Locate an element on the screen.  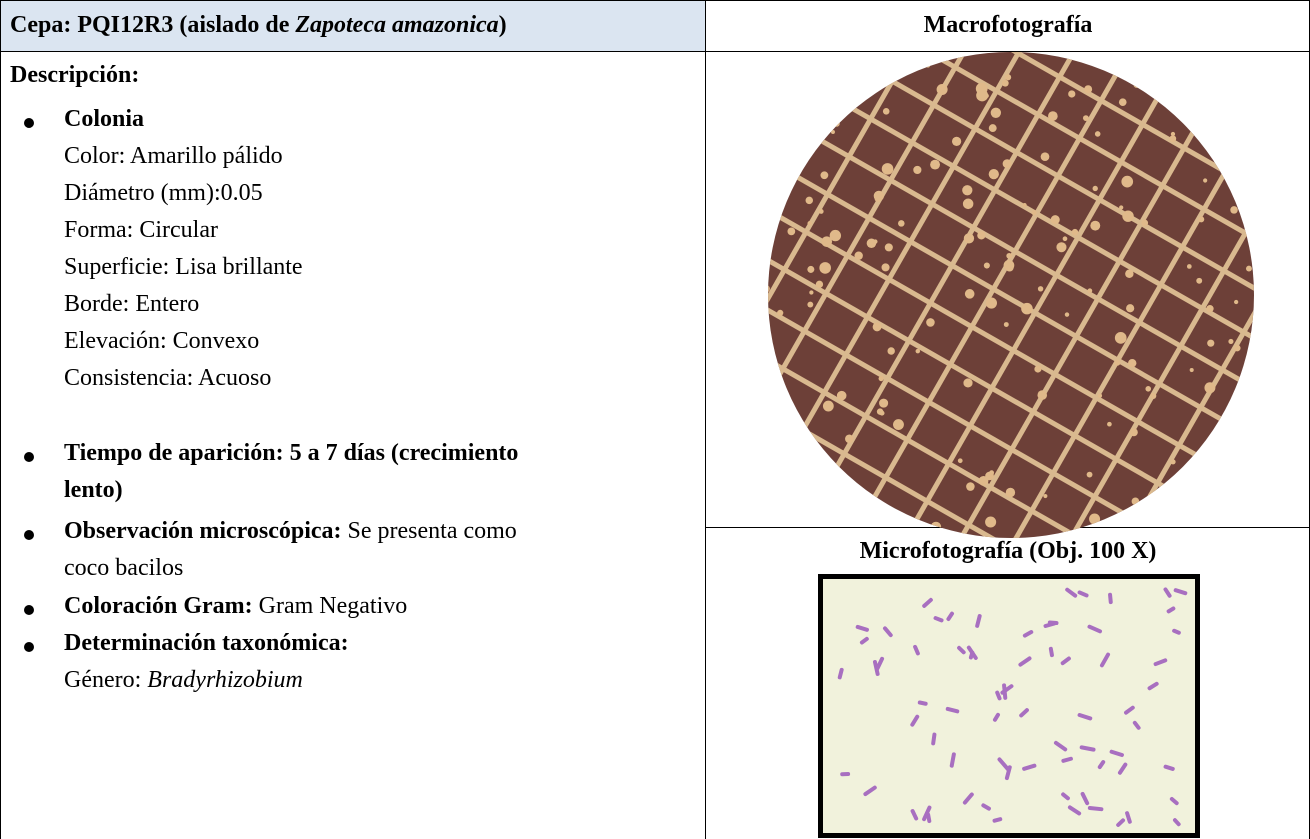
text: coco bacilos is located at coordinates (124, 568).